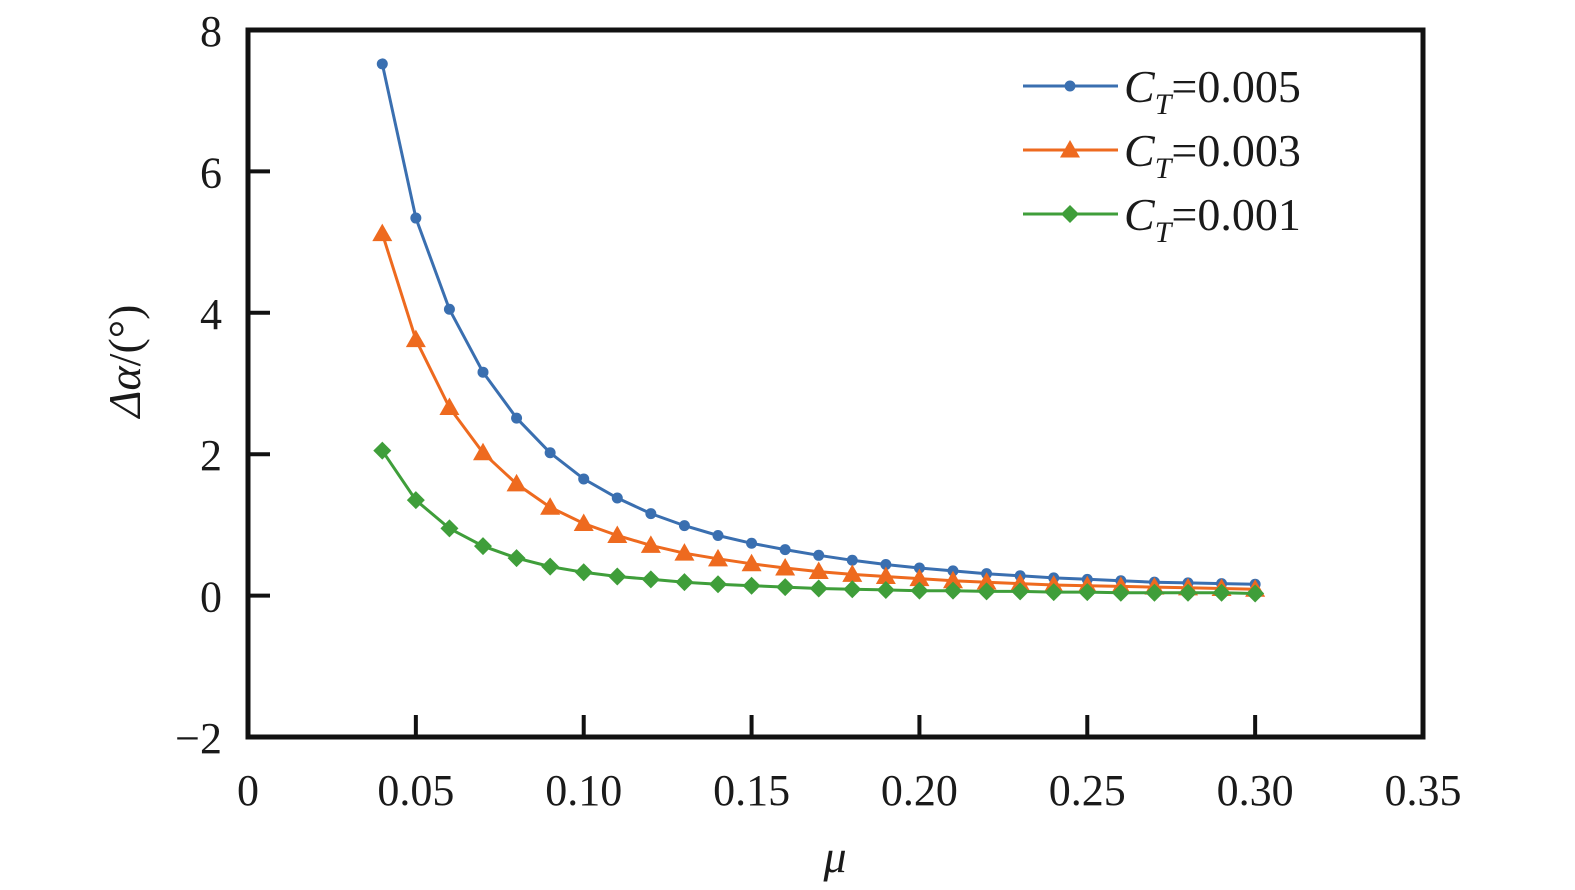 The height and width of the screenshot is (890, 1575). Describe the element at coordinates (1212, 91) in the screenshot. I see `legend-label: CT=0.005` at that location.